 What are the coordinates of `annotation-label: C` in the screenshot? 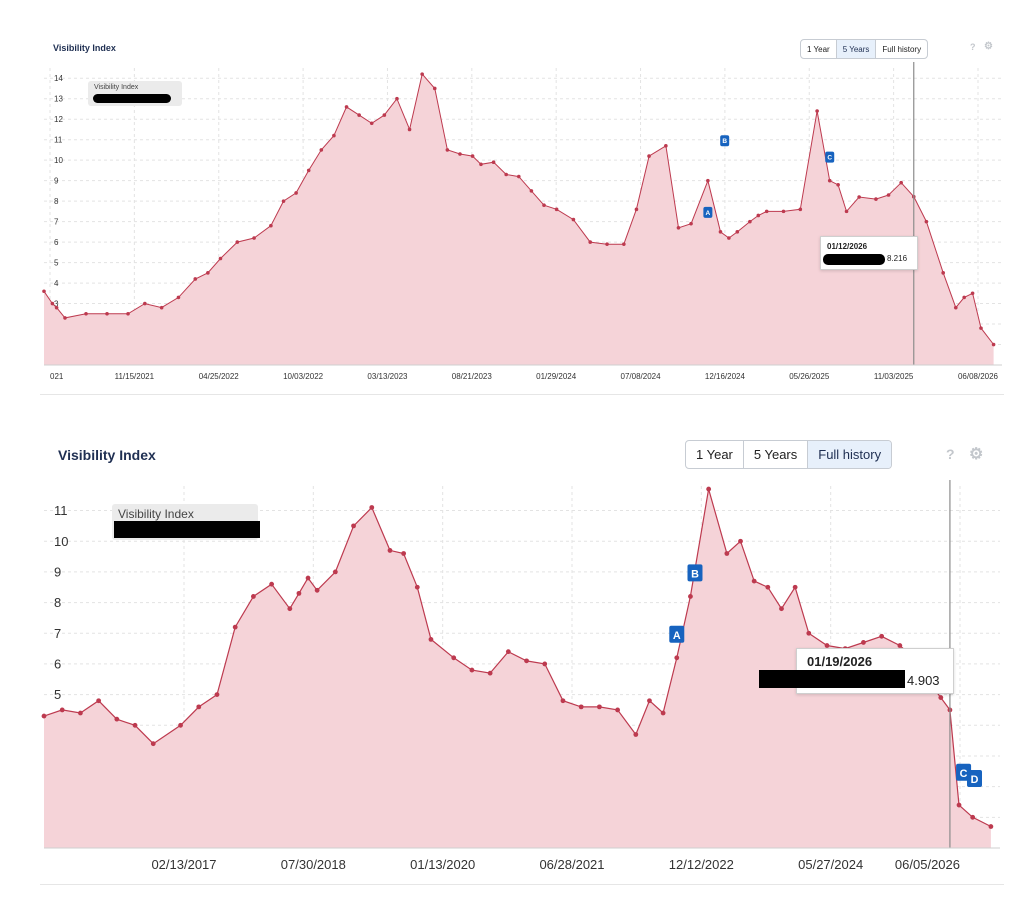 It's located at (964, 774).